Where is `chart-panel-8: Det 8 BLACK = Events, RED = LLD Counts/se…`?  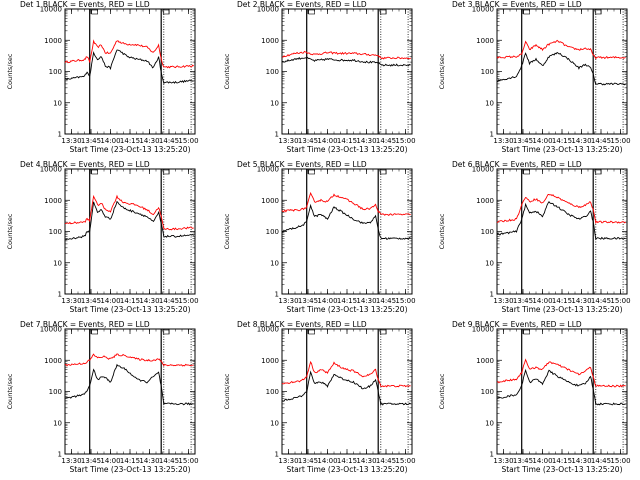
chart-panel-8: Det 8 BLACK = Events, RED = LLD Counts/se… is located at coordinates (319, 397).